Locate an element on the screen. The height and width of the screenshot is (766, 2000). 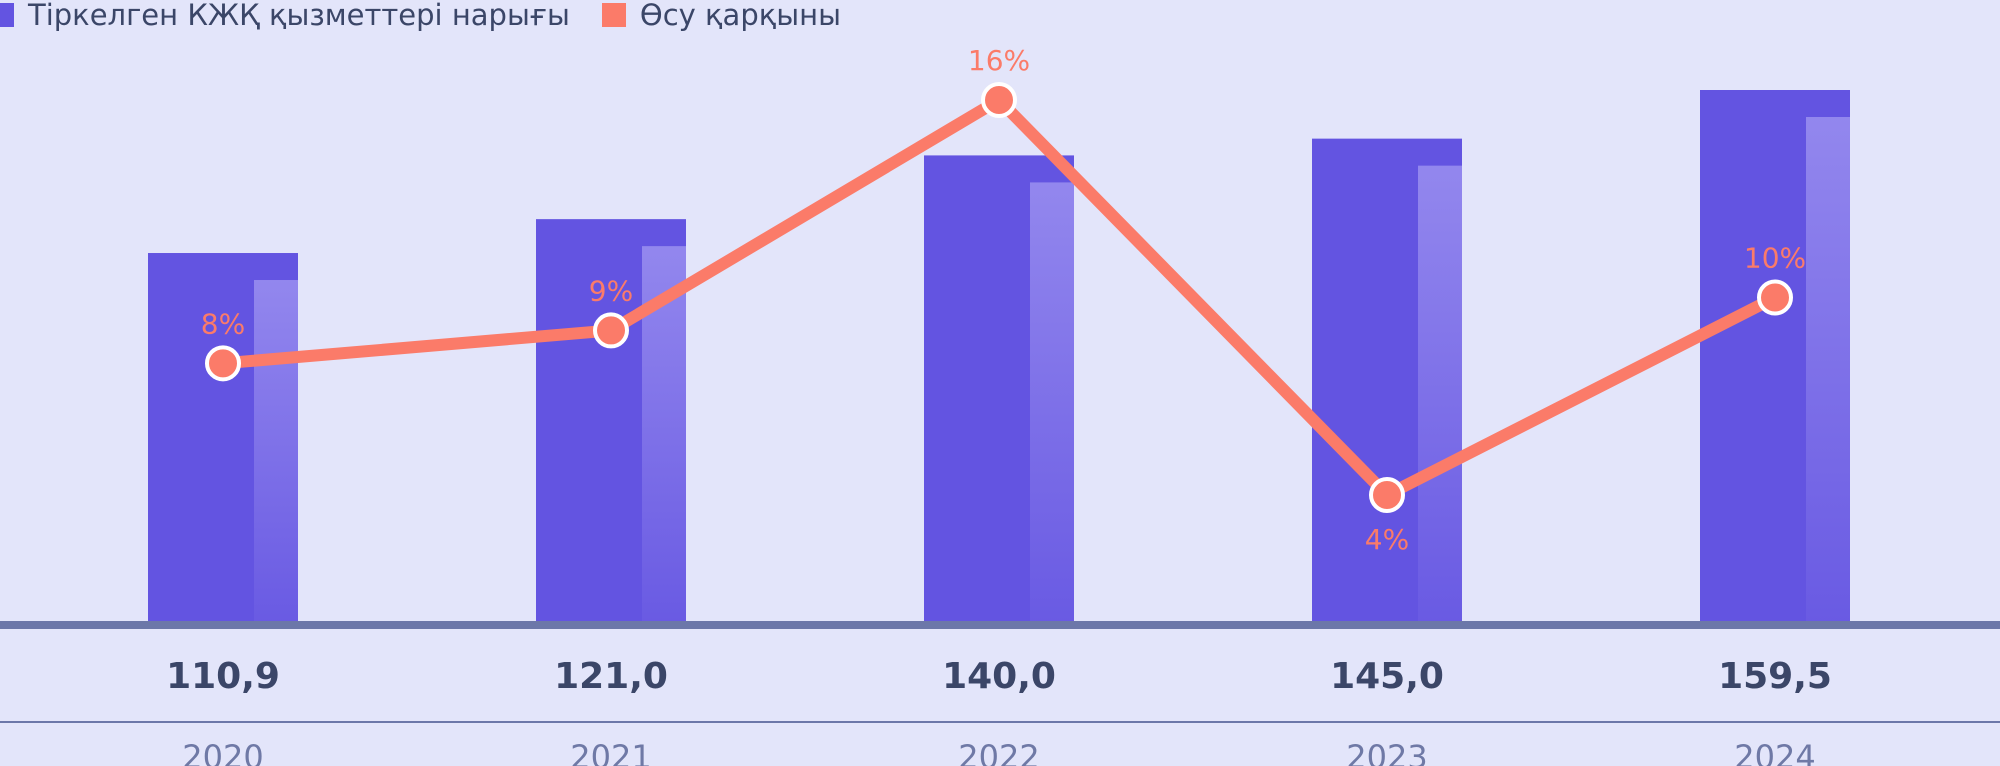
x-axis-line is located at coordinates (1000, 625).